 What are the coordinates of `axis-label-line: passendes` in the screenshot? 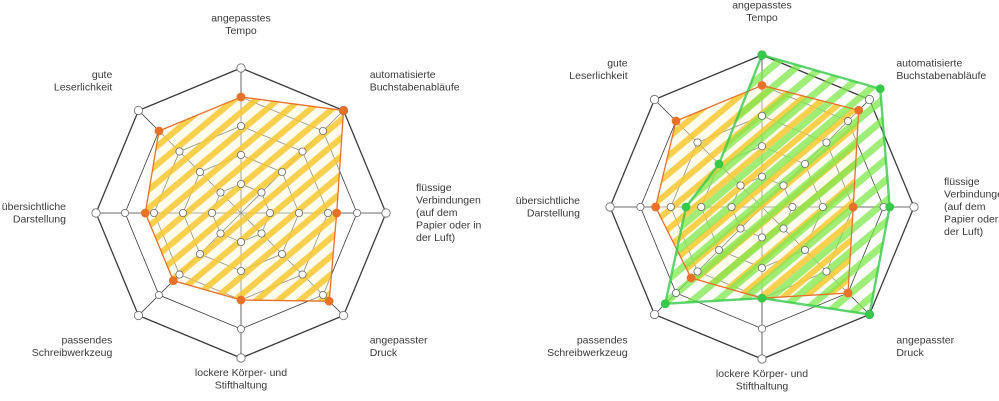 It's located at (602, 340).